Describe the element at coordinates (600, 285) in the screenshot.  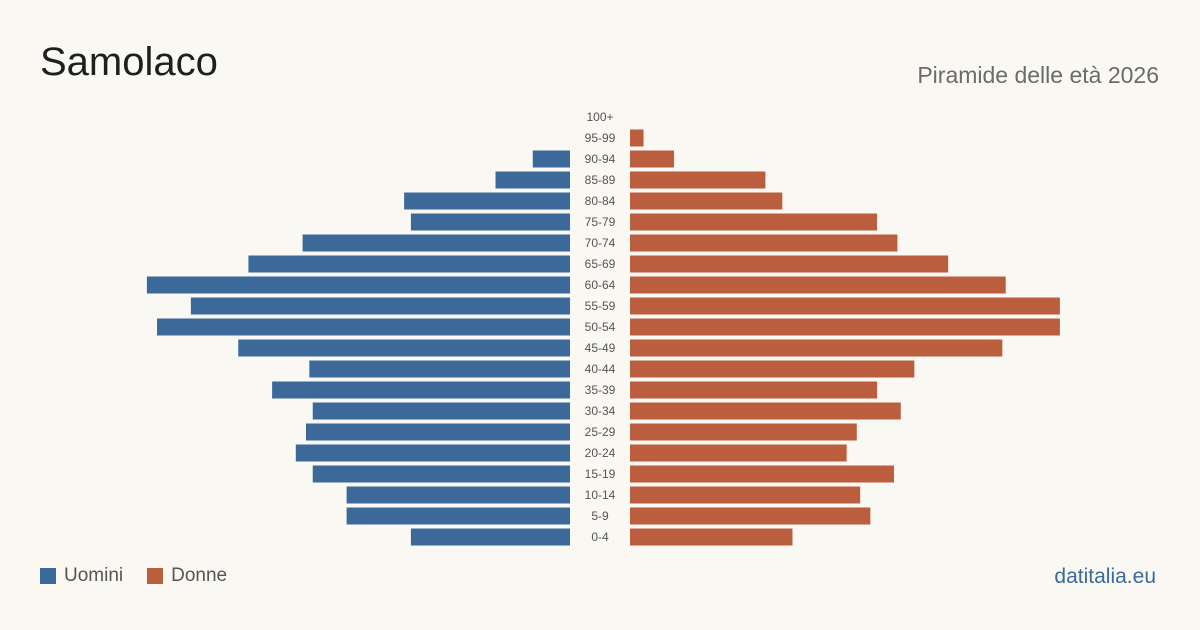
I see `age-label: 60-64` at that location.